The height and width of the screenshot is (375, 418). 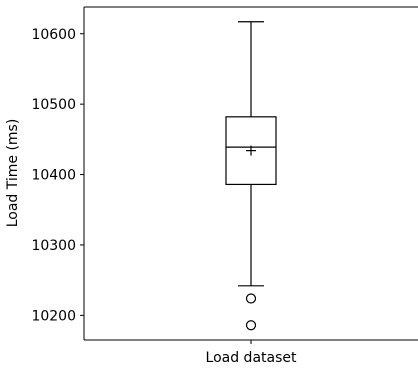 I want to click on y-tick-label: 10400, so click(x=53, y=176).